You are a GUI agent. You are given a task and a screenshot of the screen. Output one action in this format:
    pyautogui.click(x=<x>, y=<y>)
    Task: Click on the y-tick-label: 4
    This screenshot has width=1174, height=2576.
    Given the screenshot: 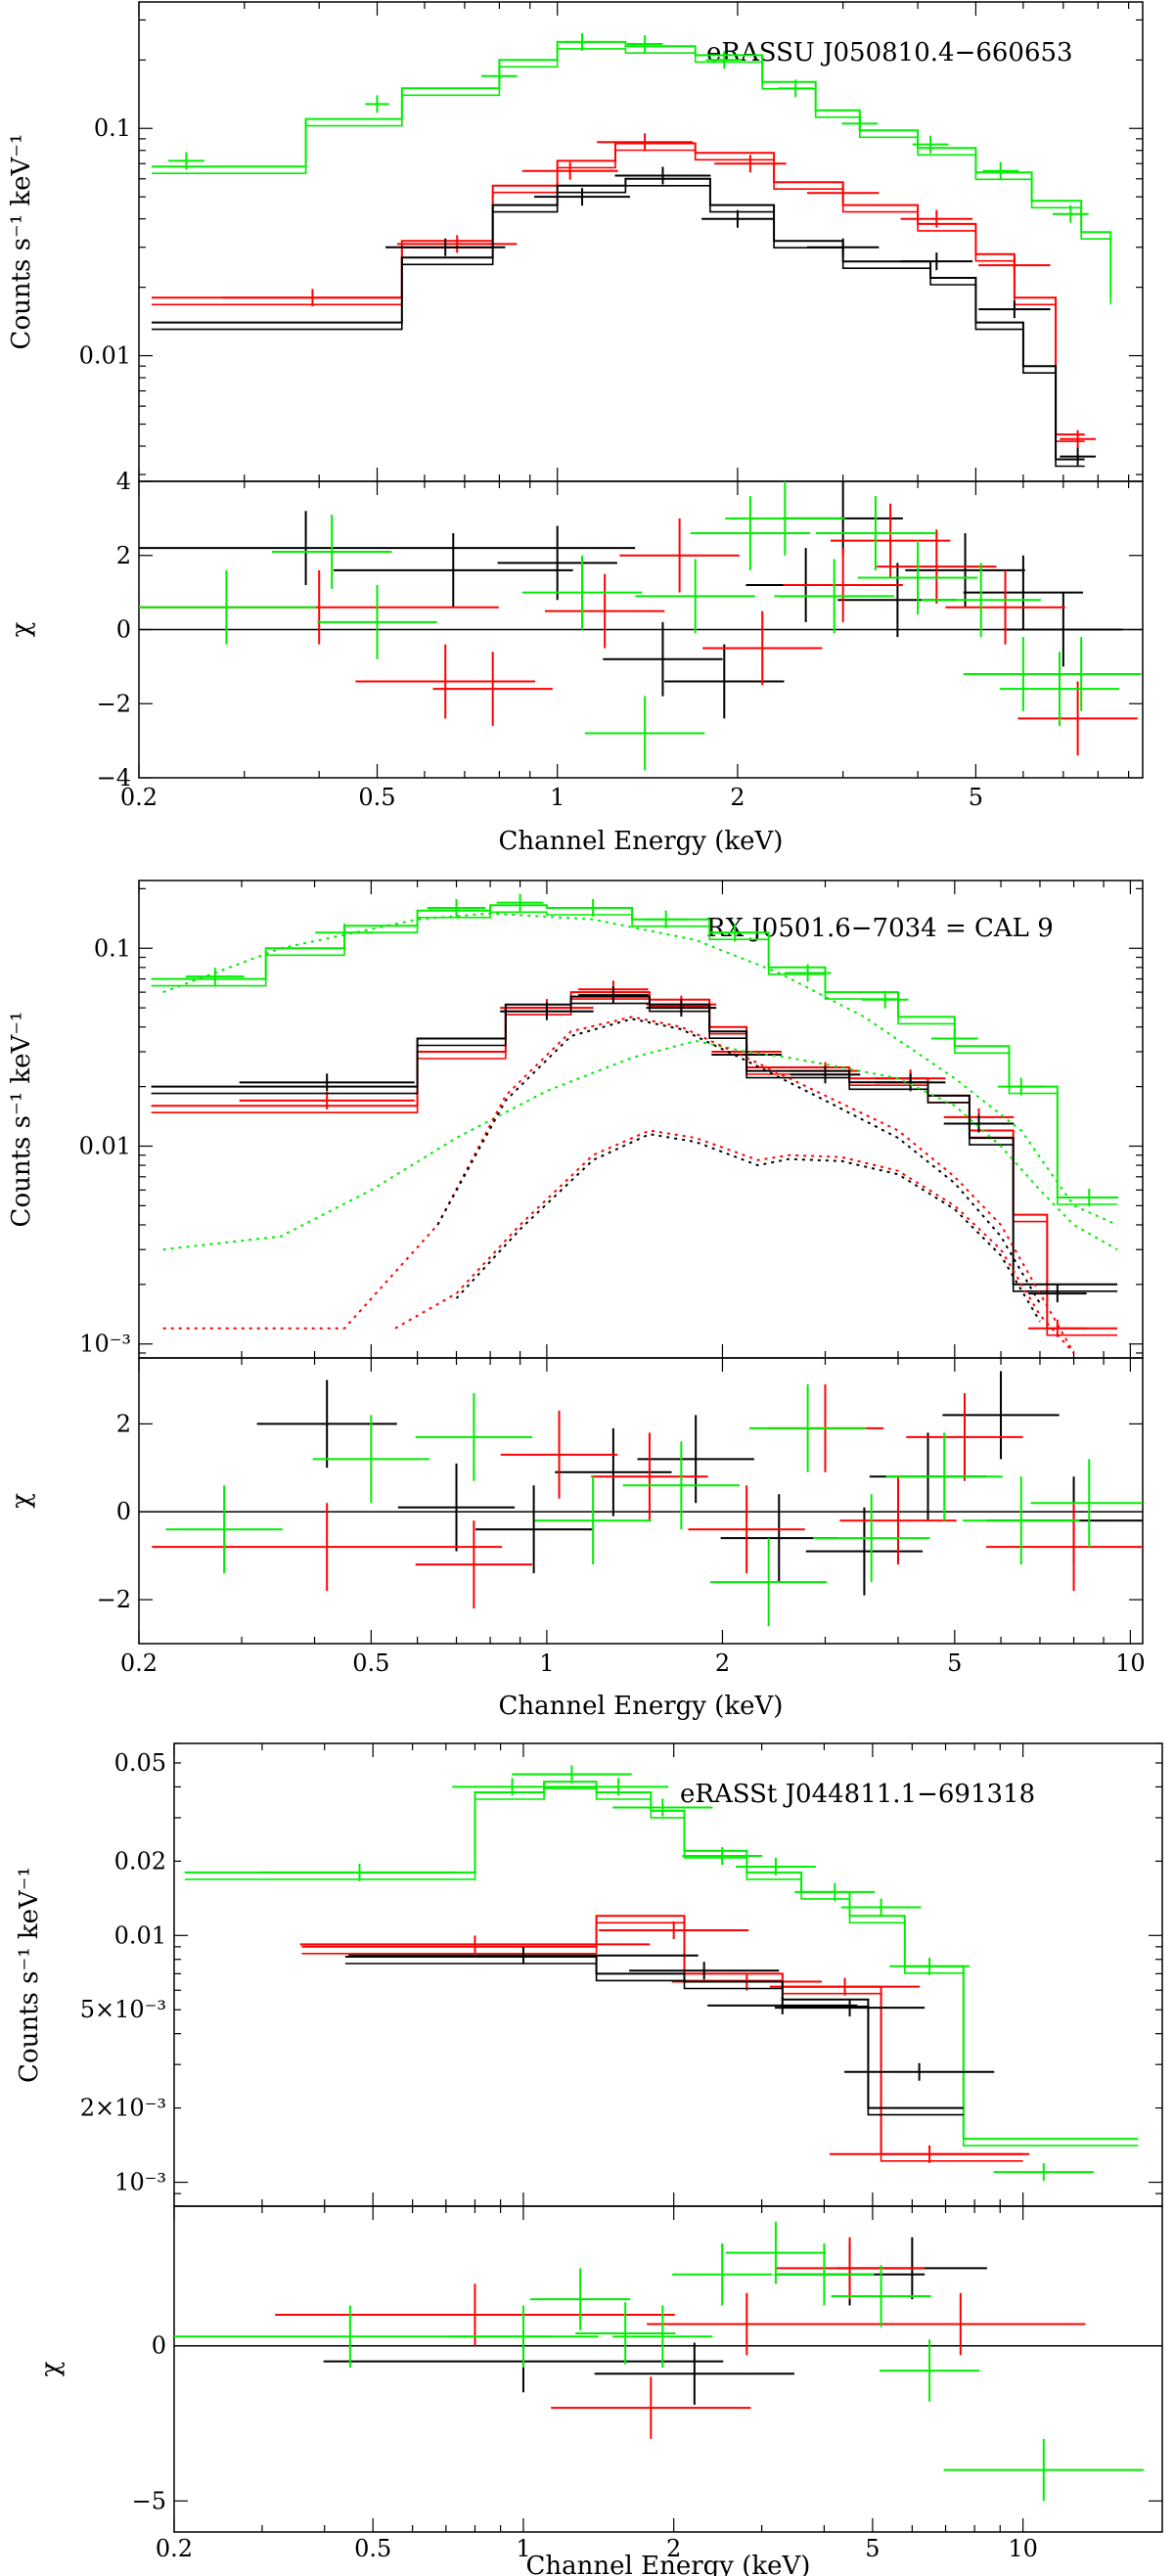 What is the action you would take?
    pyautogui.click(x=123, y=481)
    